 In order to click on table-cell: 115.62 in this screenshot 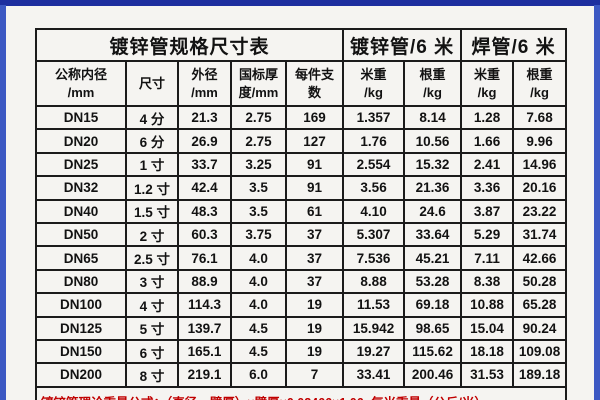, I will do `click(433, 351)`.